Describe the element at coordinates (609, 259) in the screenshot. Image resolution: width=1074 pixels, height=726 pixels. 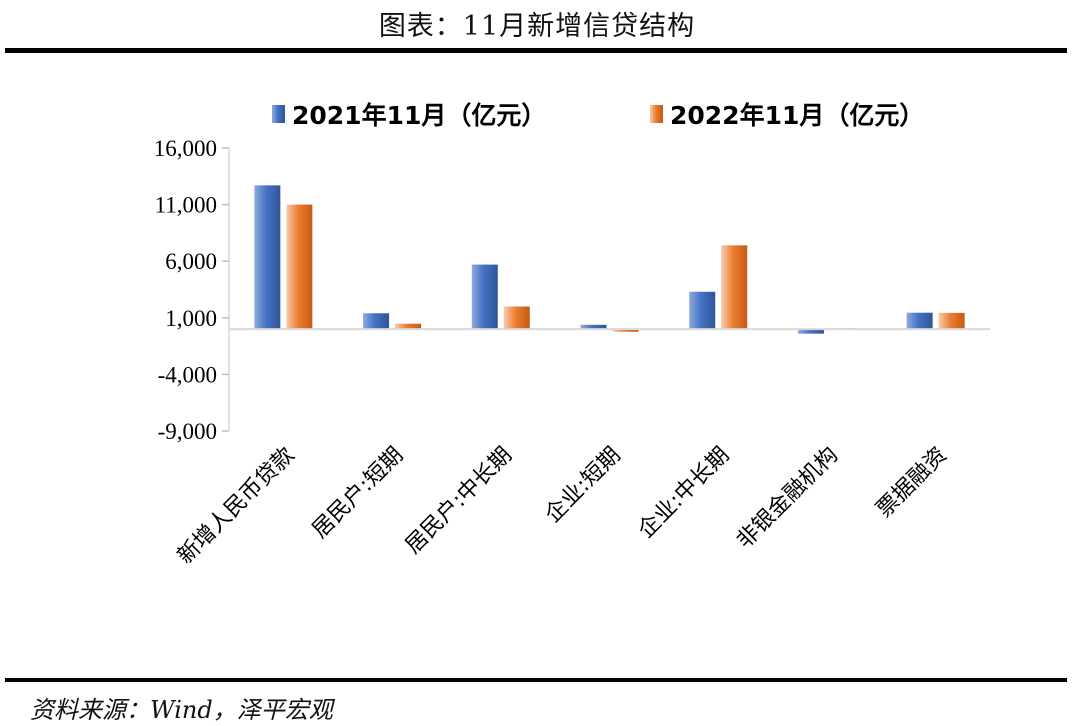
I see `bars` at that location.